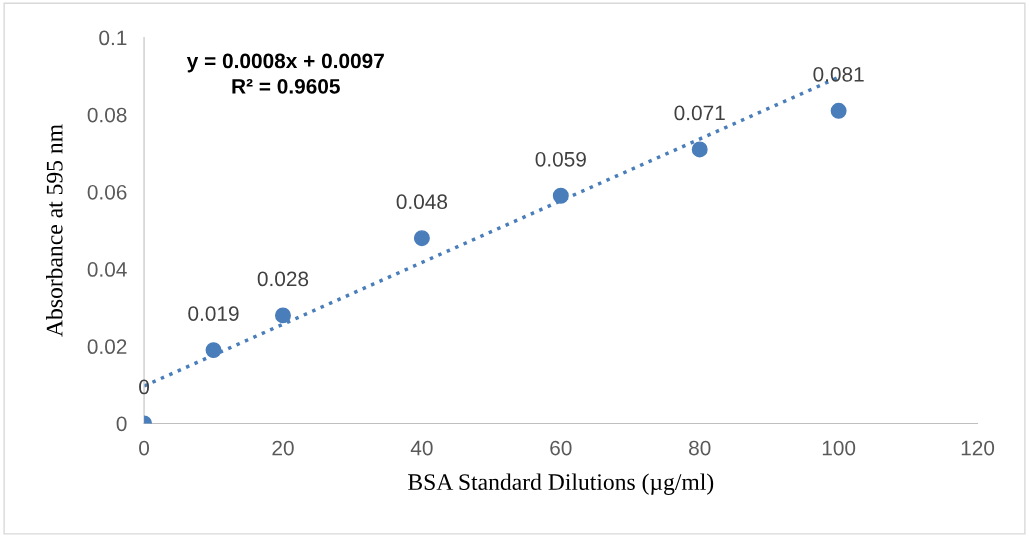 This screenshot has height=536, width=1029. What do you see at coordinates (560, 159) in the screenshot?
I see `data-label: 0.059` at bounding box center [560, 159].